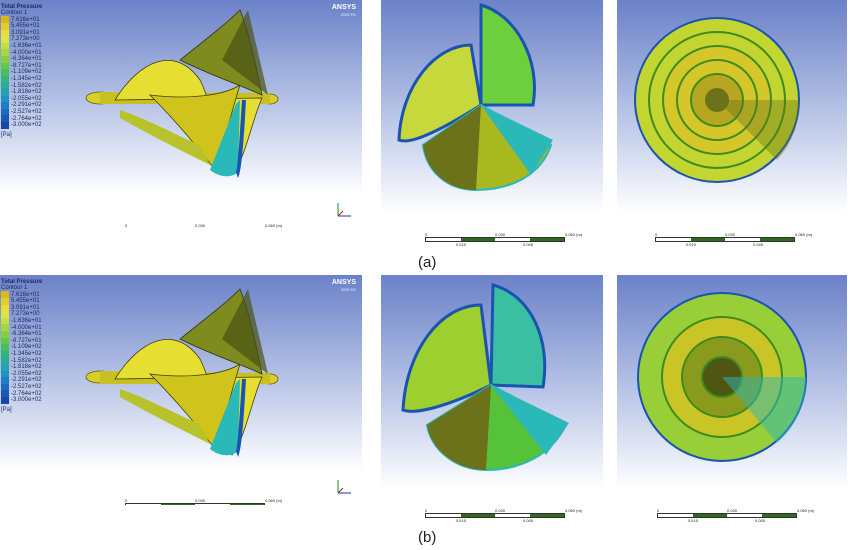 Image resolution: width=850 pixels, height=550 pixels. I want to click on caption-a: (a), so click(427, 262).